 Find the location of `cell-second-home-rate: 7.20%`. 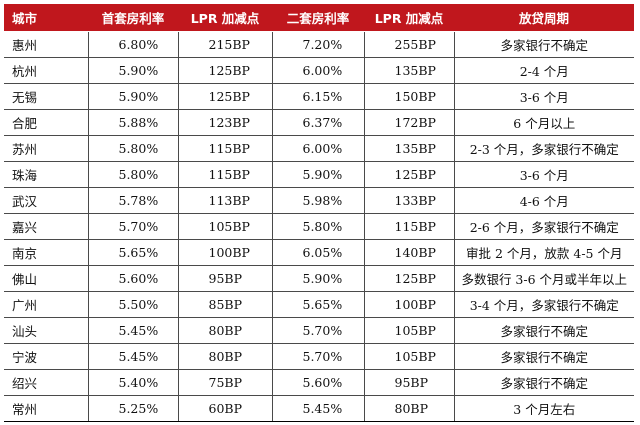

cell-second-home-rate: 7.20% is located at coordinates (317, 44).